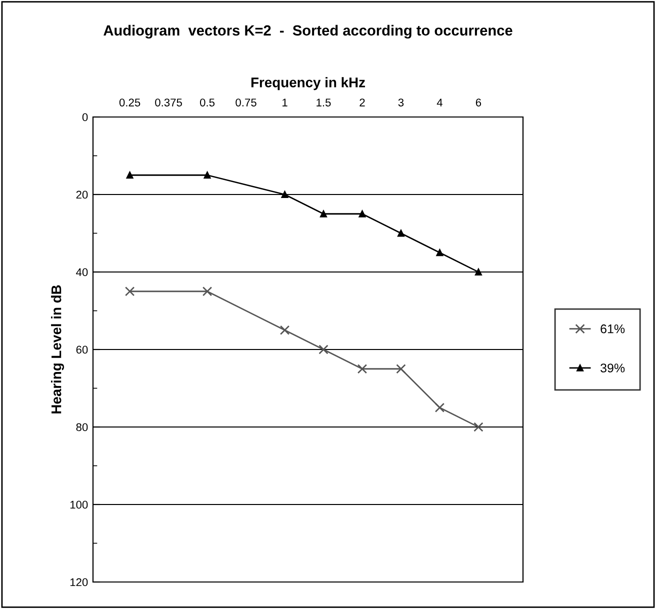  Describe the element at coordinates (246, 102) in the screenshot. I see `x-tick-label: 0.75` at that location.